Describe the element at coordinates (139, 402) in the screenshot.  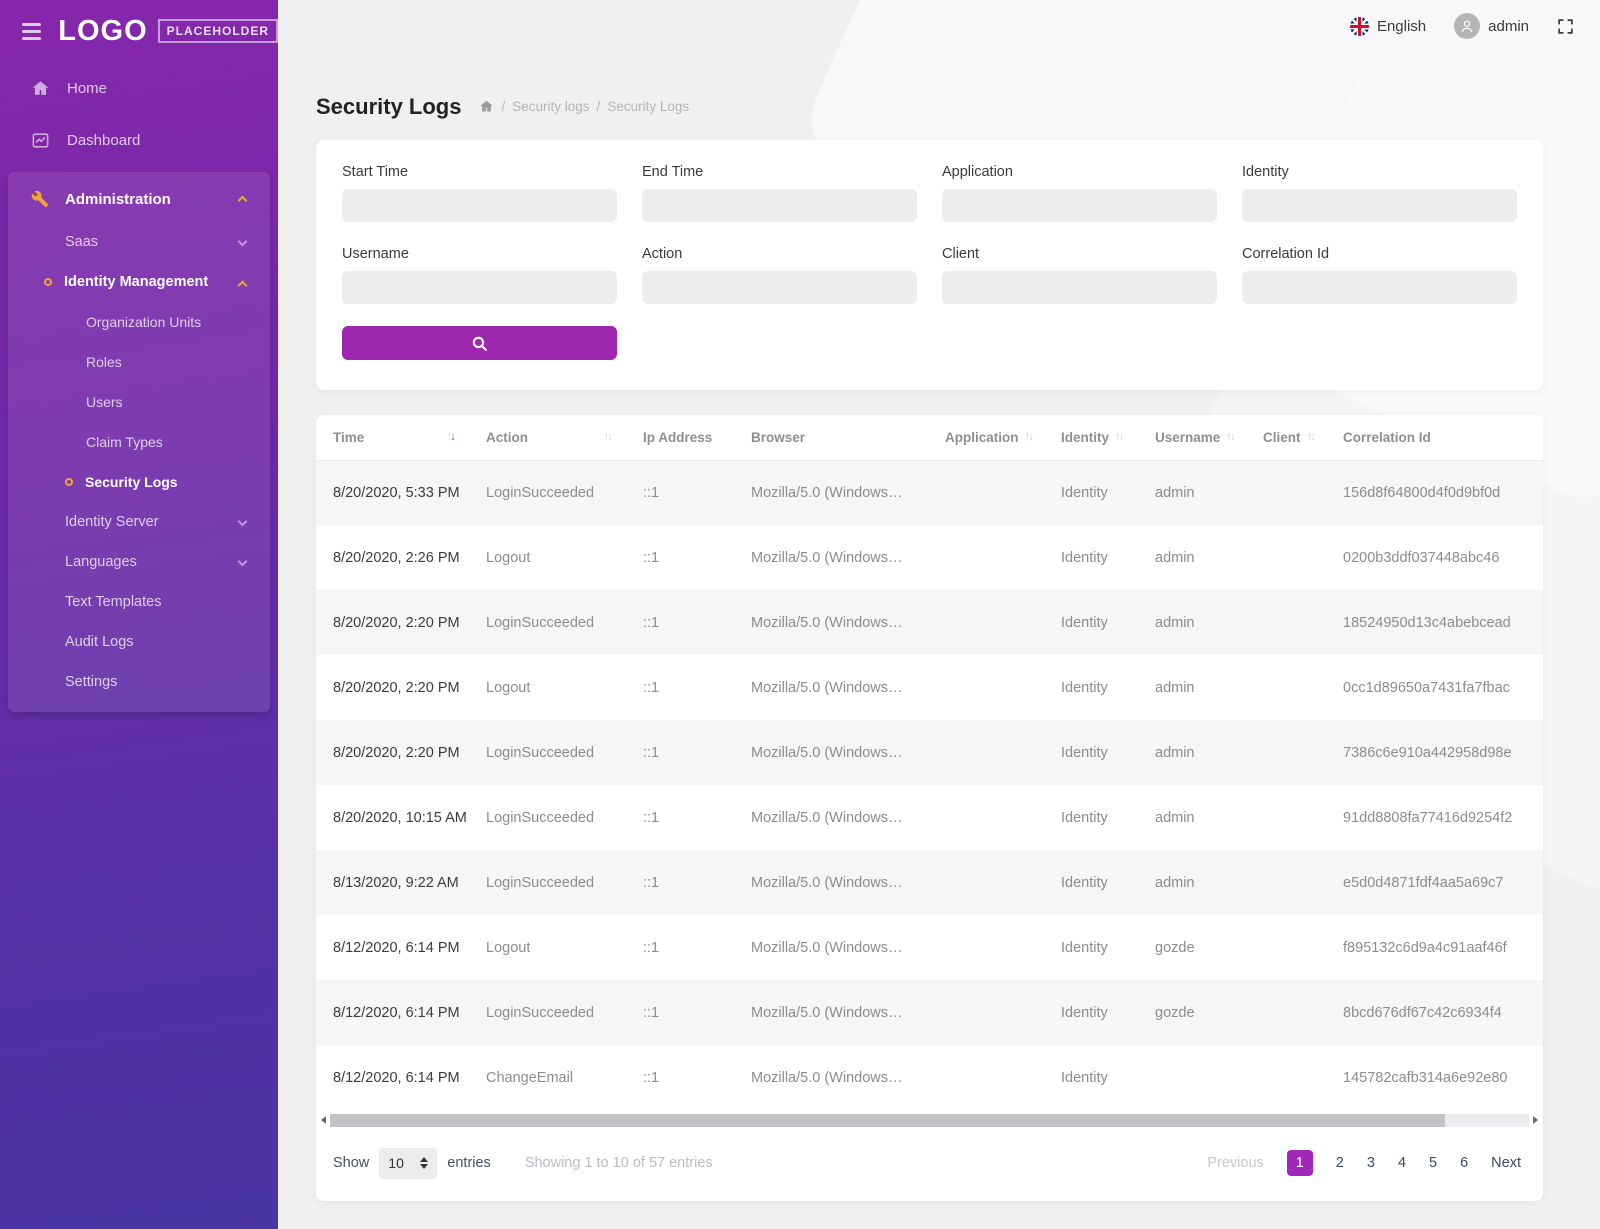
I see `sidebar-item-users: Users` at that location.